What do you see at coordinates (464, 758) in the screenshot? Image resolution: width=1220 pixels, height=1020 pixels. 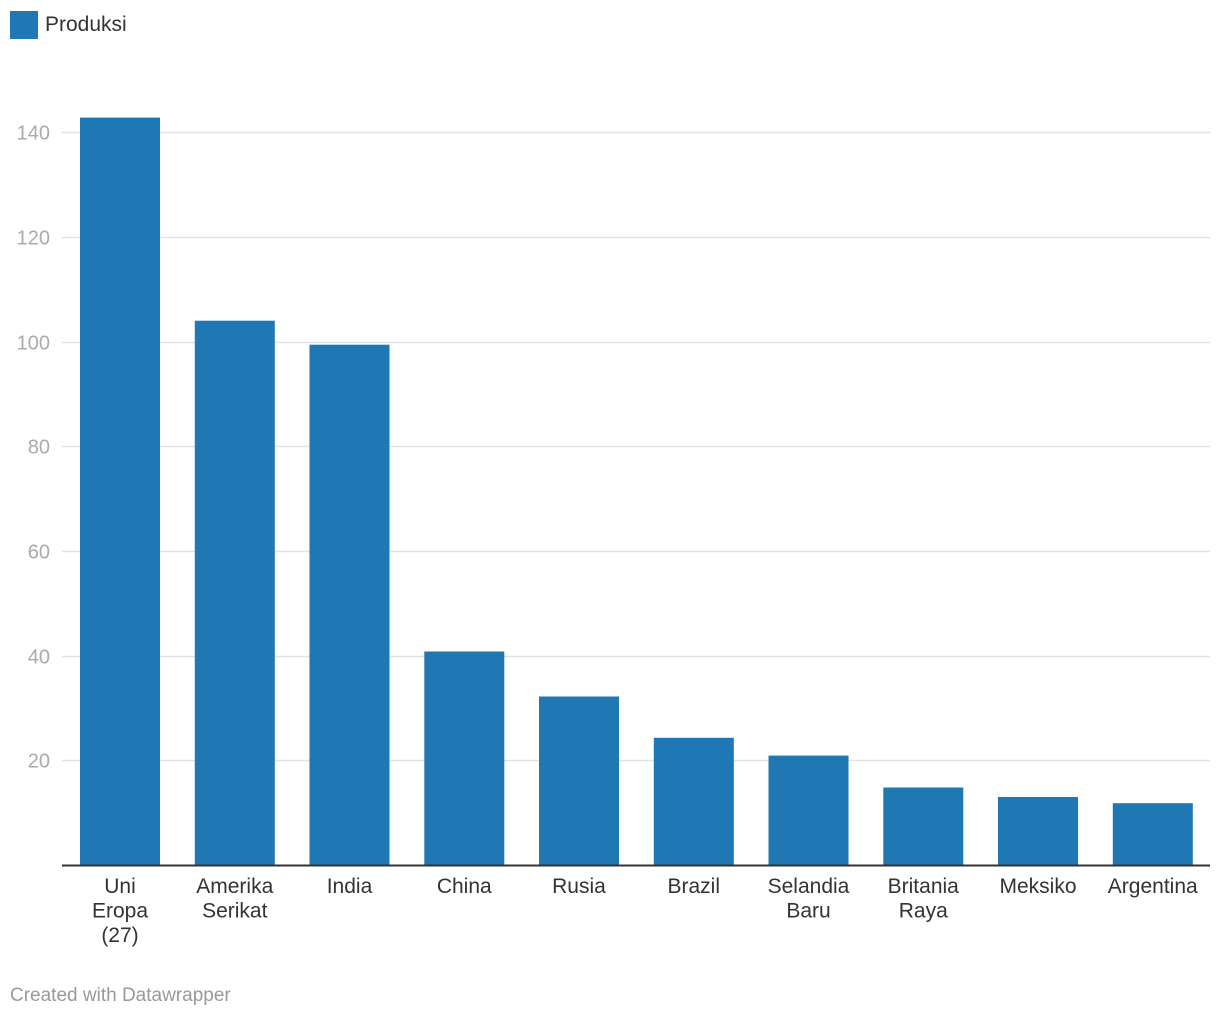 I see `bar: China: 40.8` at bounding box center [464, 758].